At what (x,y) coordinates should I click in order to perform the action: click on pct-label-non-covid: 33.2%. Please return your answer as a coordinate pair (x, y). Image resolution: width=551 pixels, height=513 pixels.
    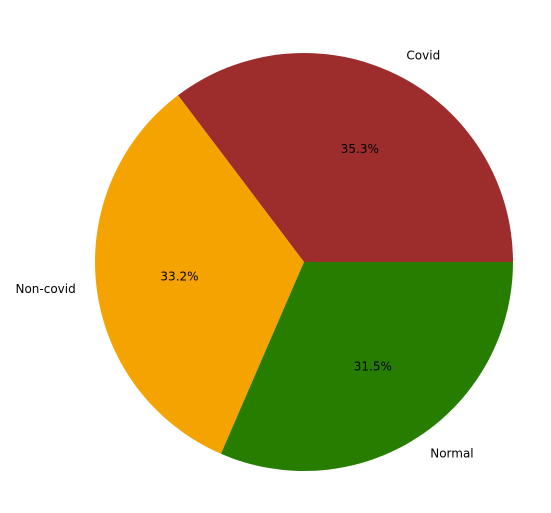
    Looking at the image, I should click on (179, 276).